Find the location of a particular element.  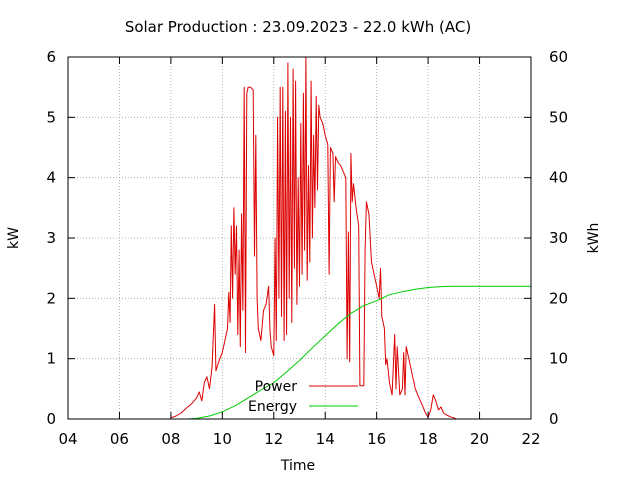

y-tick-label: 1 is located at coordinates (51, 359).